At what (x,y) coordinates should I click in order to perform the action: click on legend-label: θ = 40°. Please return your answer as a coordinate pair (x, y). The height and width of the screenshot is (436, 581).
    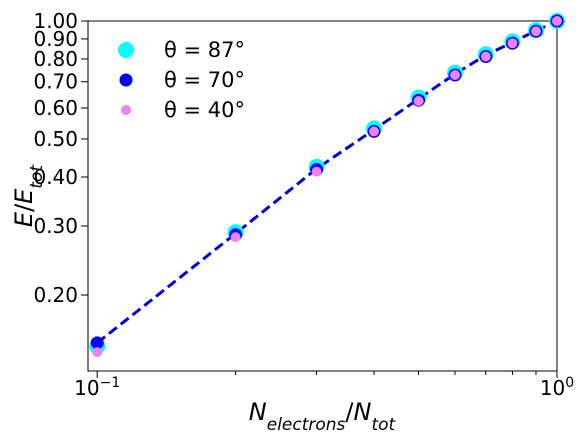
    Looking at the image, I should click on (204, 110).